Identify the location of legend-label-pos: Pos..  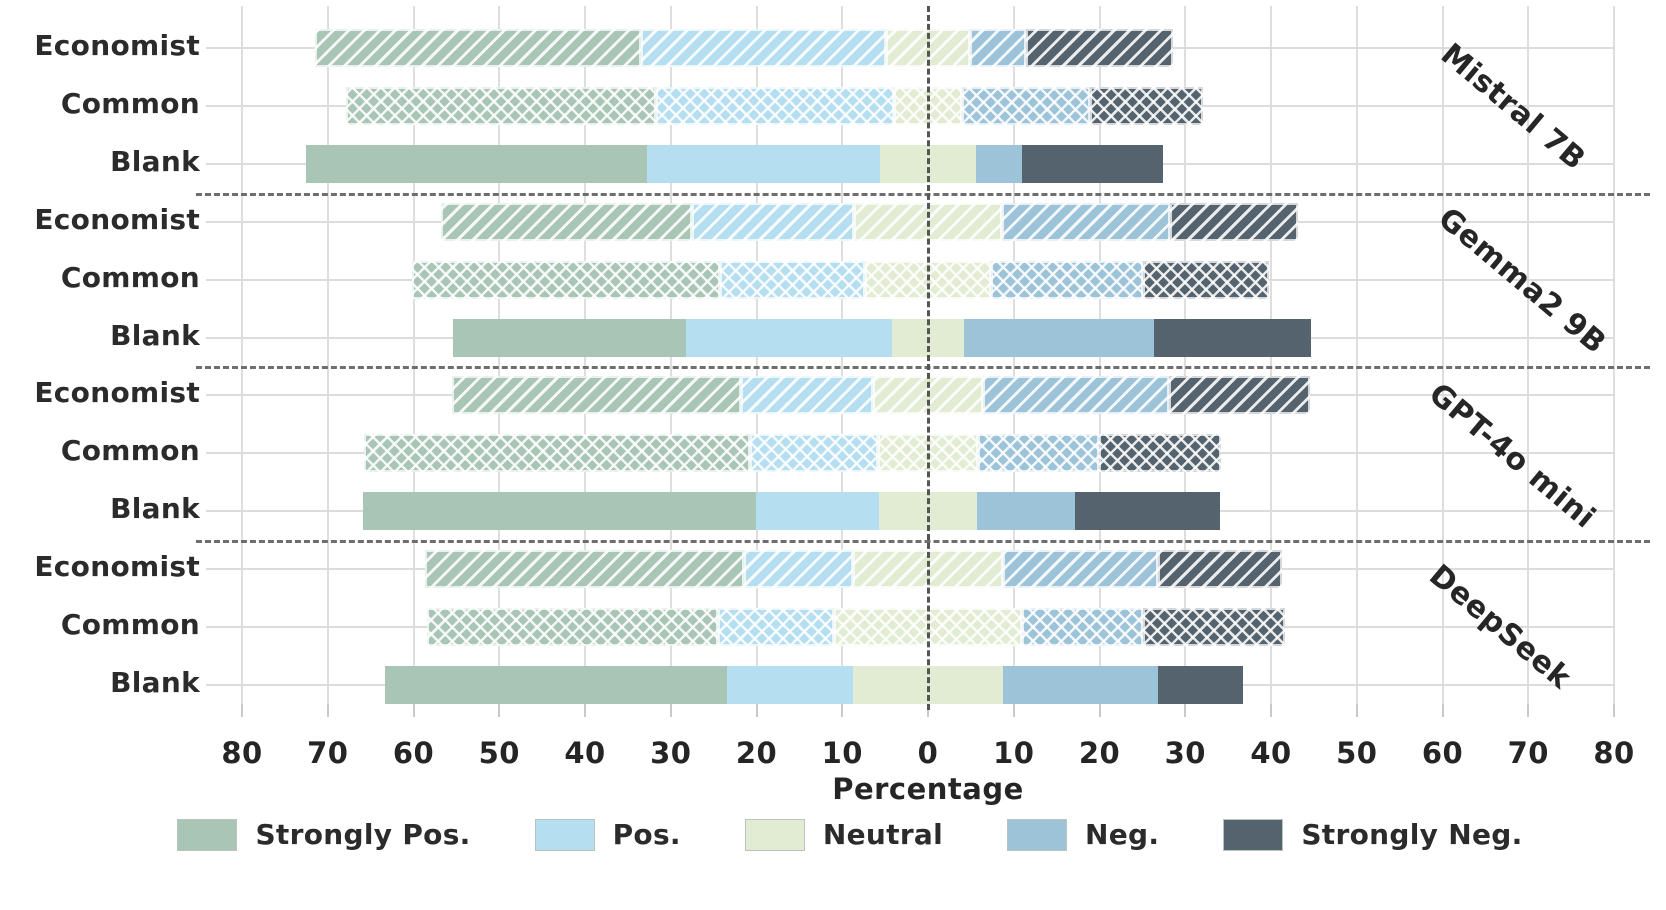
(646, 834).